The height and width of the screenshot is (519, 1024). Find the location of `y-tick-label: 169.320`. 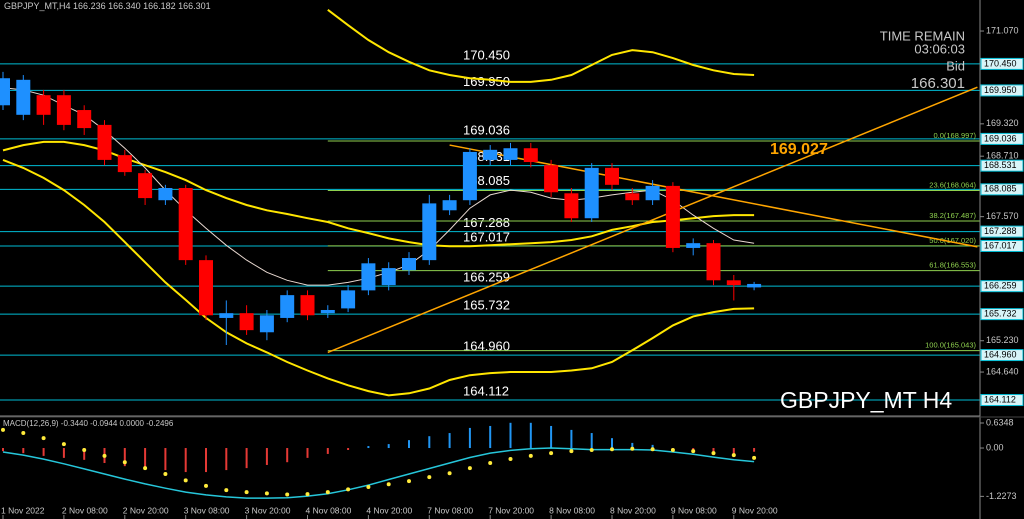

y-tick-label: 169.320 is located at coordinates (1002, 123).